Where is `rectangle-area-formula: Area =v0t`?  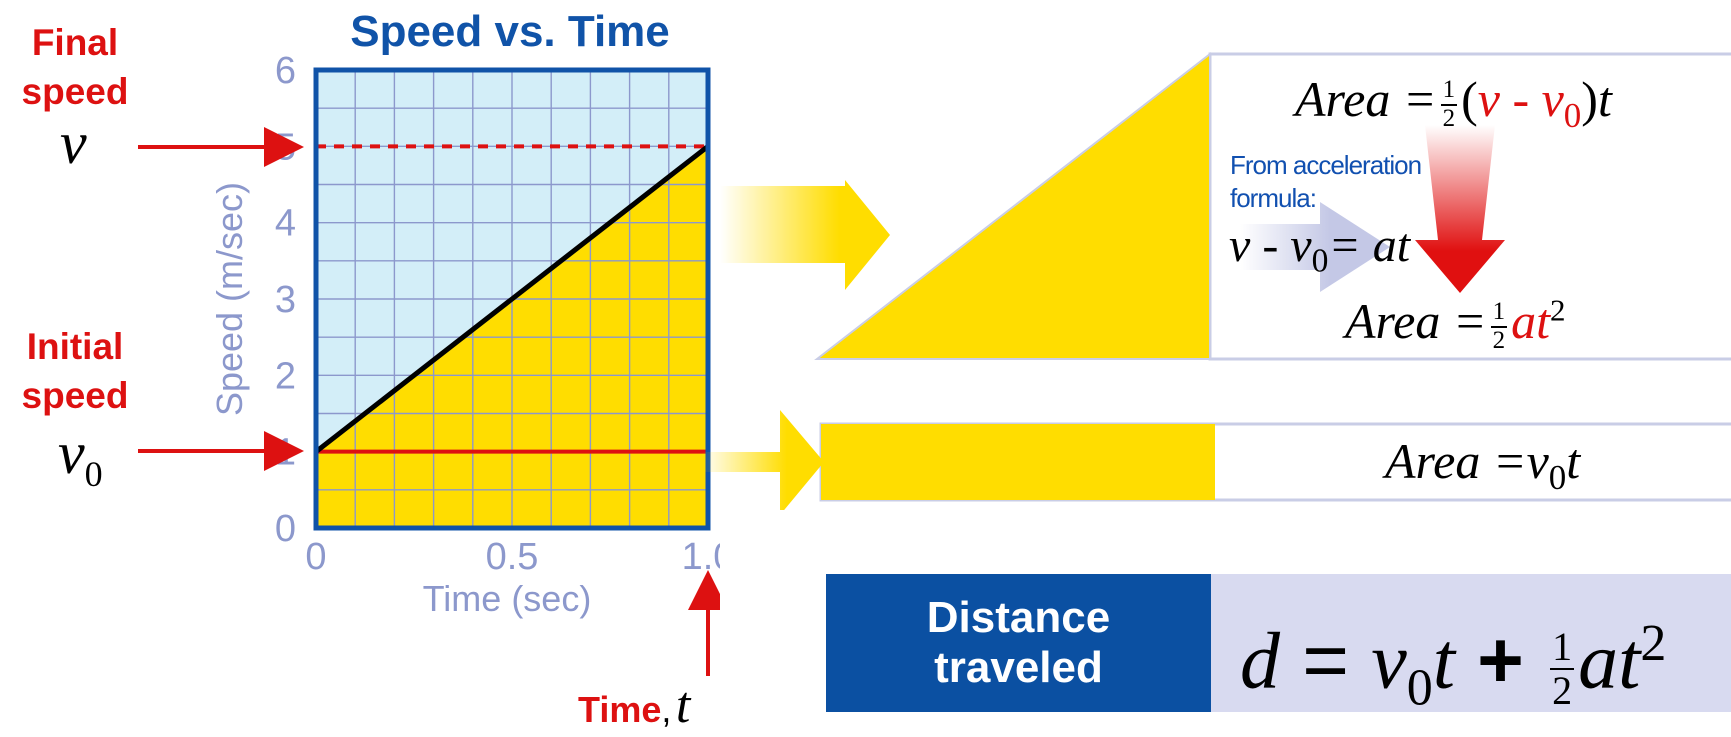
rectangle-area-formula: Area =v0t is located at coordinates (1483, 465).